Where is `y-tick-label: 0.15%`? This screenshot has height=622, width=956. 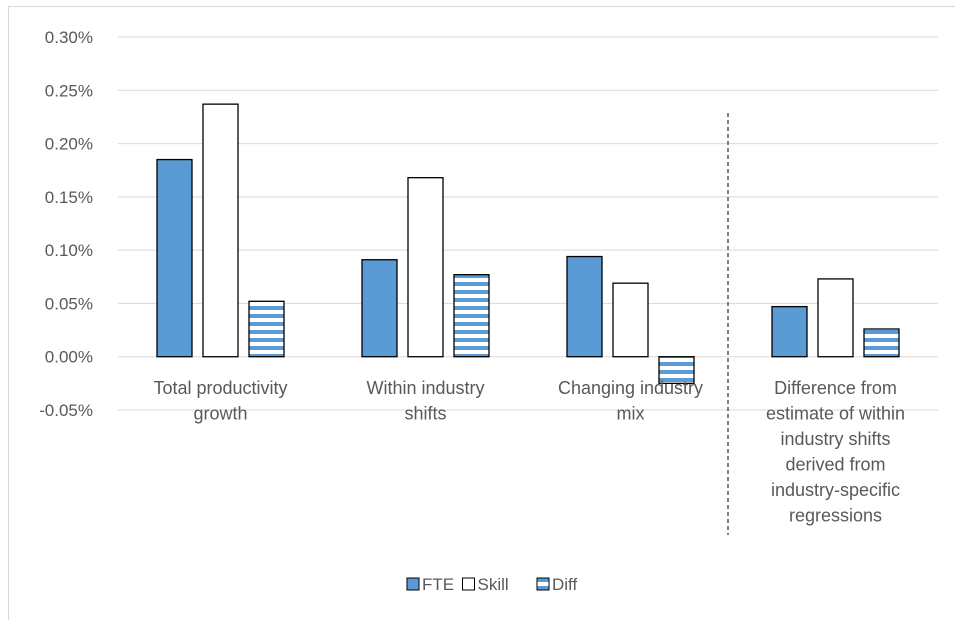 y-tick-label: 0.15% is located at coordinates (69, 197).